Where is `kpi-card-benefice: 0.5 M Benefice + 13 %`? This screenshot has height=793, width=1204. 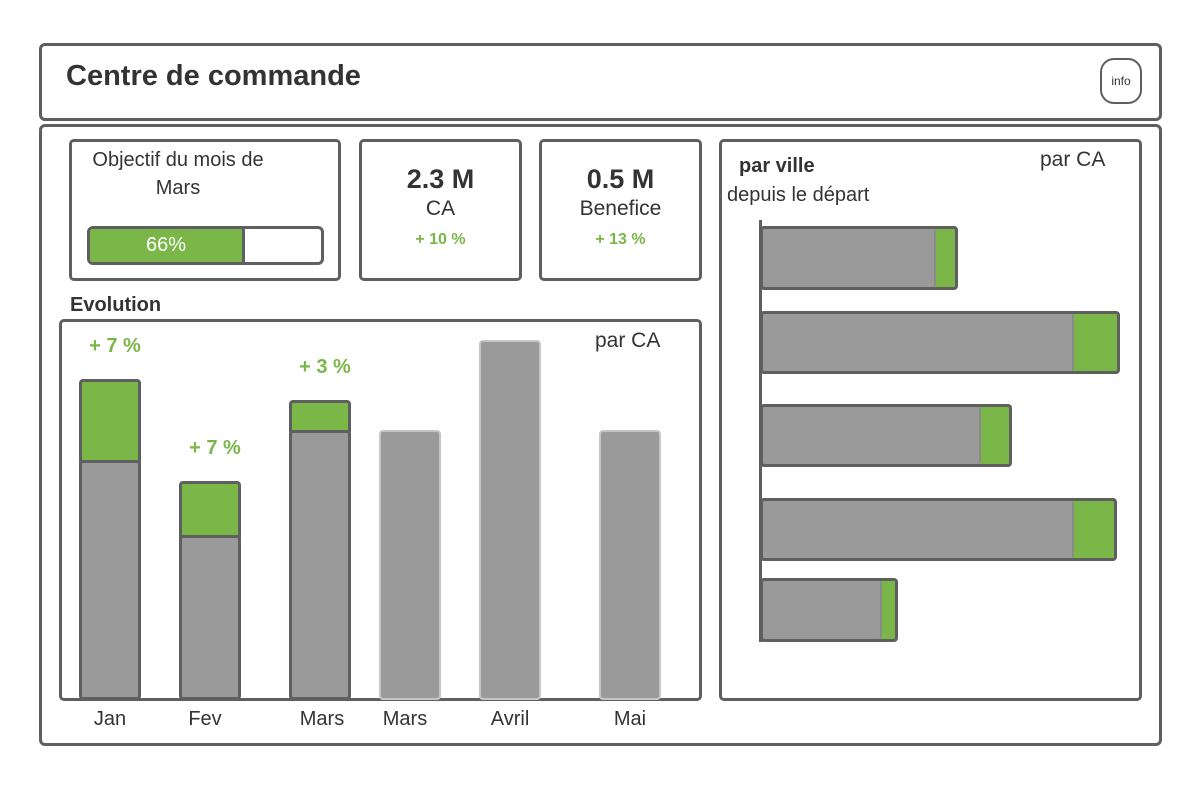 kpi-card-benefice: 0.5 M Benefice + 13 % is located at coordinates (620, 210).